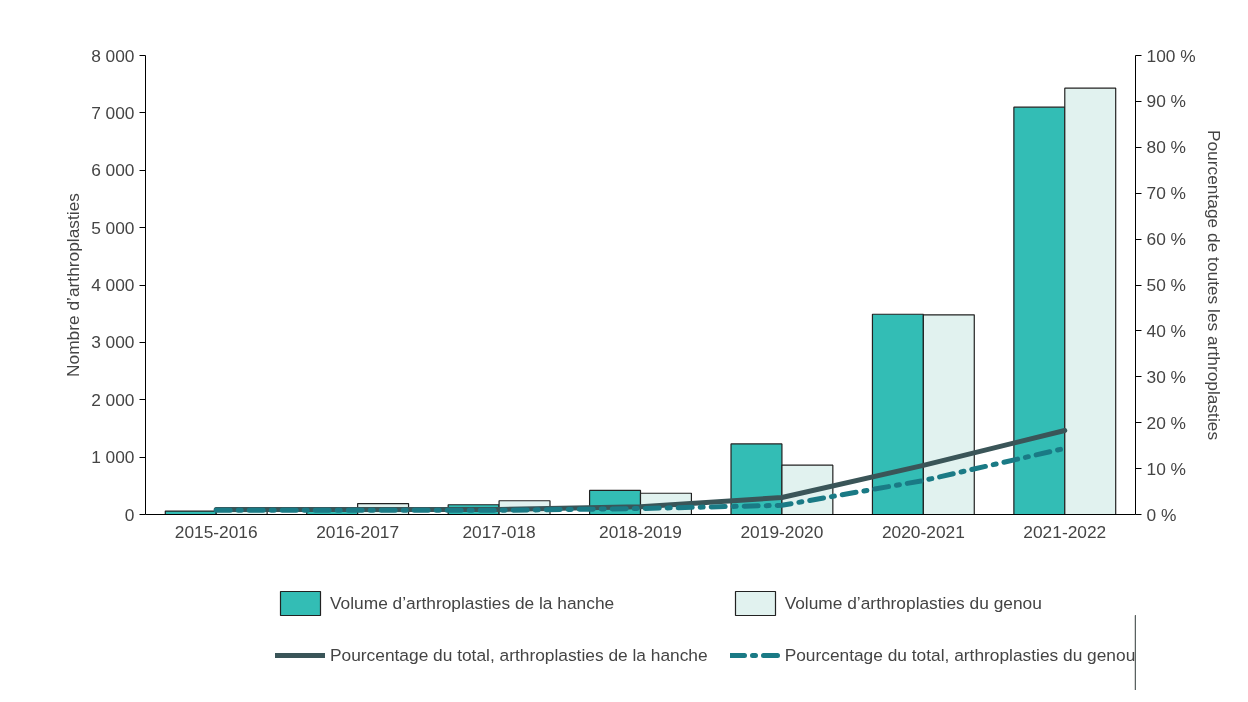 This screenshot has height=702, width=1248. What do you see at coordinates (782, 531) in the screenshot?
I see `x-tick-label: 2019-2020` at bounding box center [782, 531].